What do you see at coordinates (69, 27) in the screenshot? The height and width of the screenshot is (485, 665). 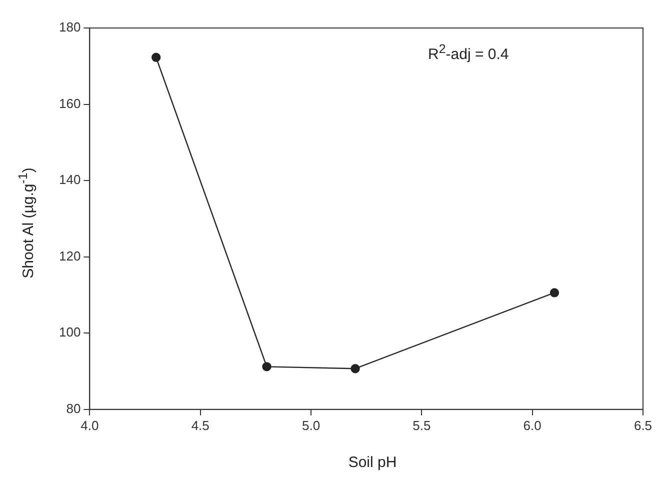 I see `y-tick-label: 180` at bounding box center [69, 27].